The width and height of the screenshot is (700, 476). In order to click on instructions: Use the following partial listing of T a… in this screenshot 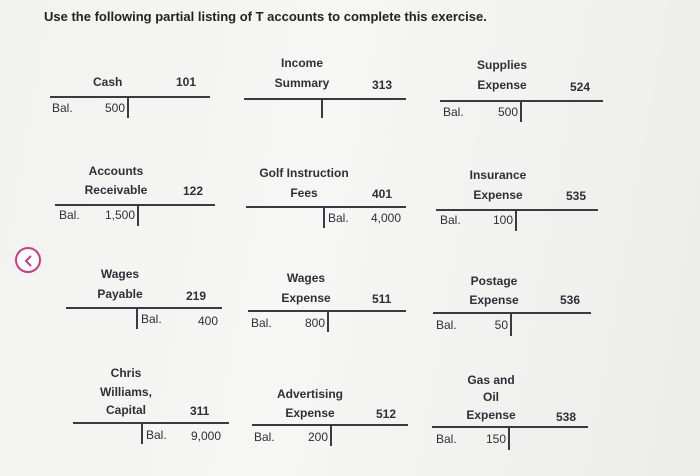, I will do `click(265, 16)`.